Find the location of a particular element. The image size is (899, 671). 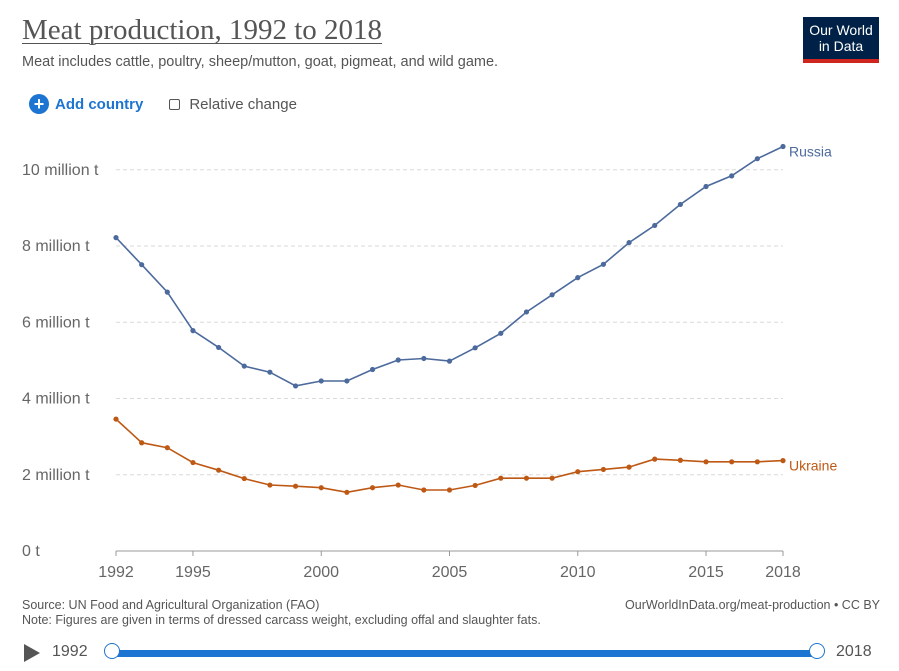

x-tick-label: 2018 is located at coordinates (783, 572).